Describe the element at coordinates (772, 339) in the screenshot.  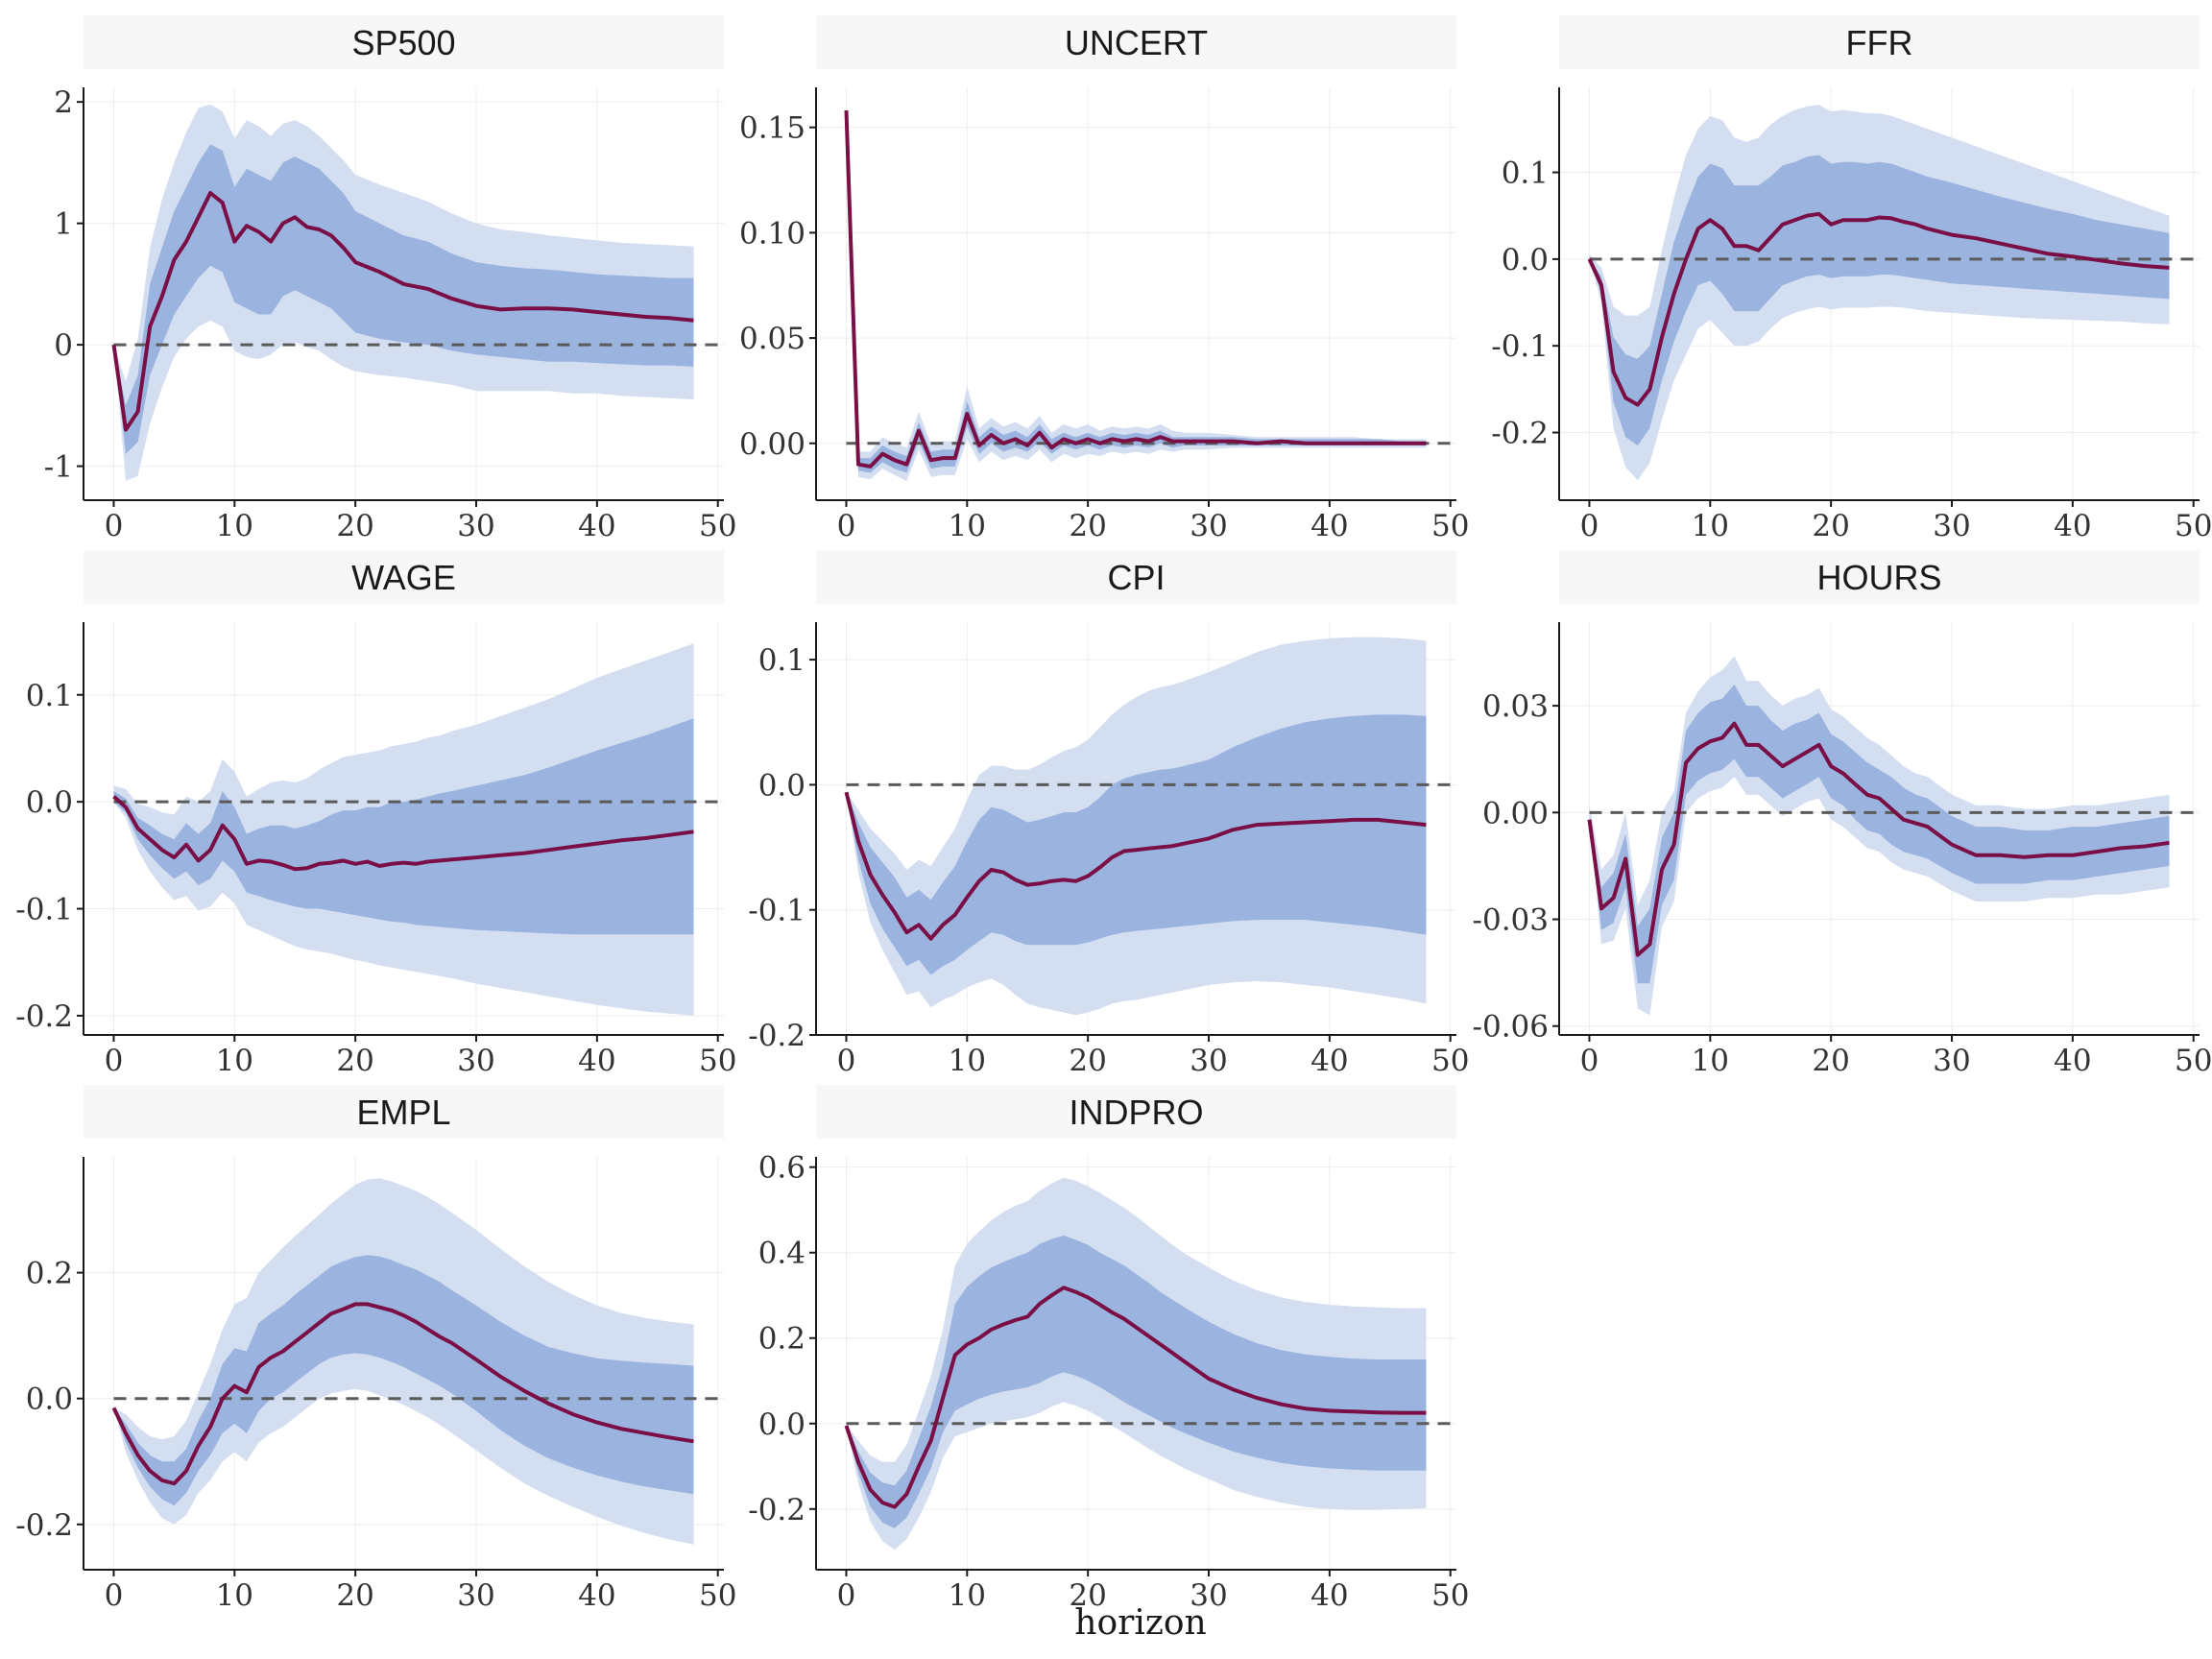
I see `y-tick-label: 0.05` at that location.